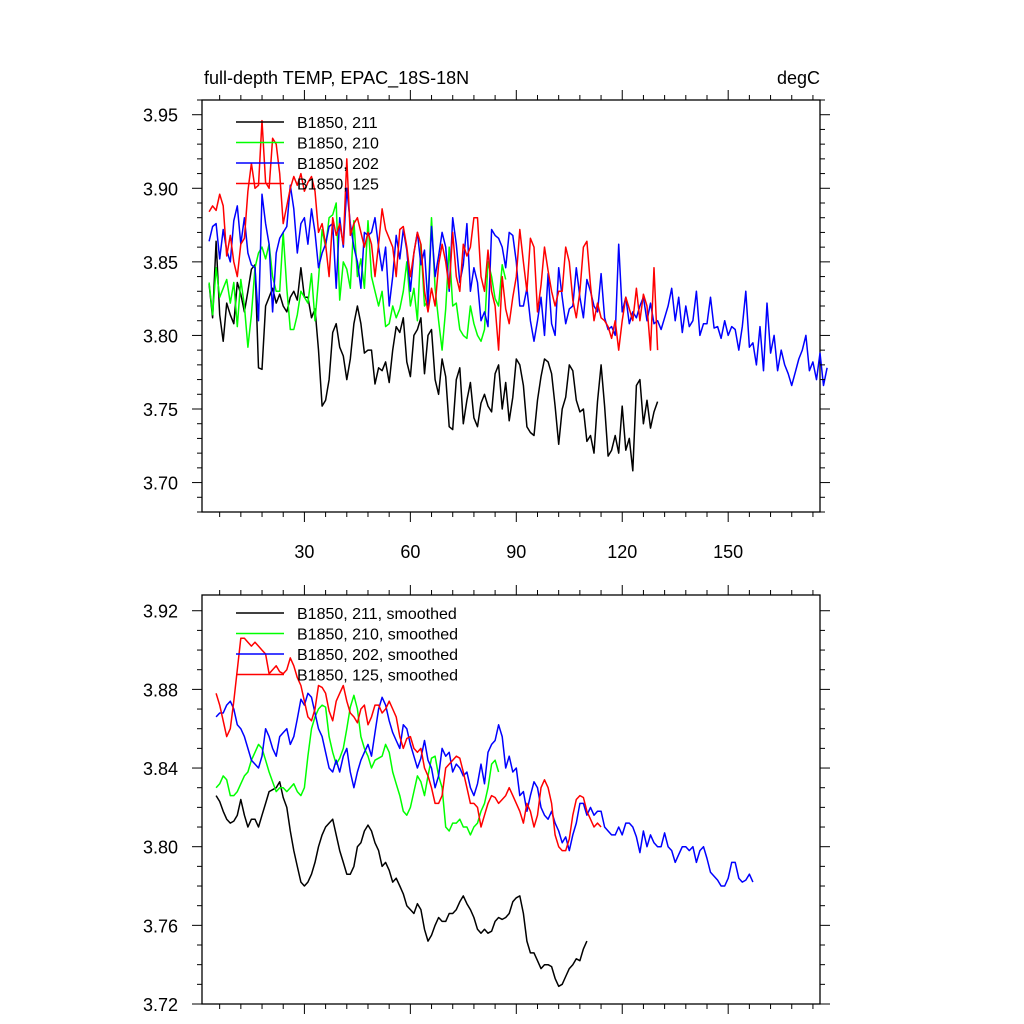 The height and width of the screenshot is (1024, 1024). I want to click on plot-title: full-depth TEMP, EPAC_18S-18N, so click(336, 78).